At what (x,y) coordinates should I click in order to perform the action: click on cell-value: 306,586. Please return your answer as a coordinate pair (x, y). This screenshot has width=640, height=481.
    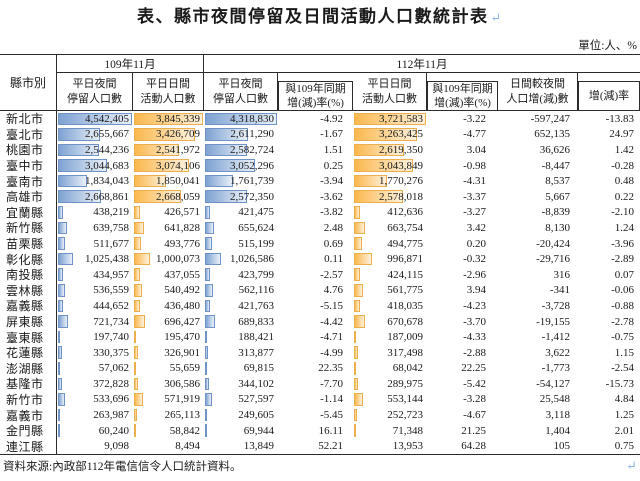
    Looking at the image, I should click on (182, 383).